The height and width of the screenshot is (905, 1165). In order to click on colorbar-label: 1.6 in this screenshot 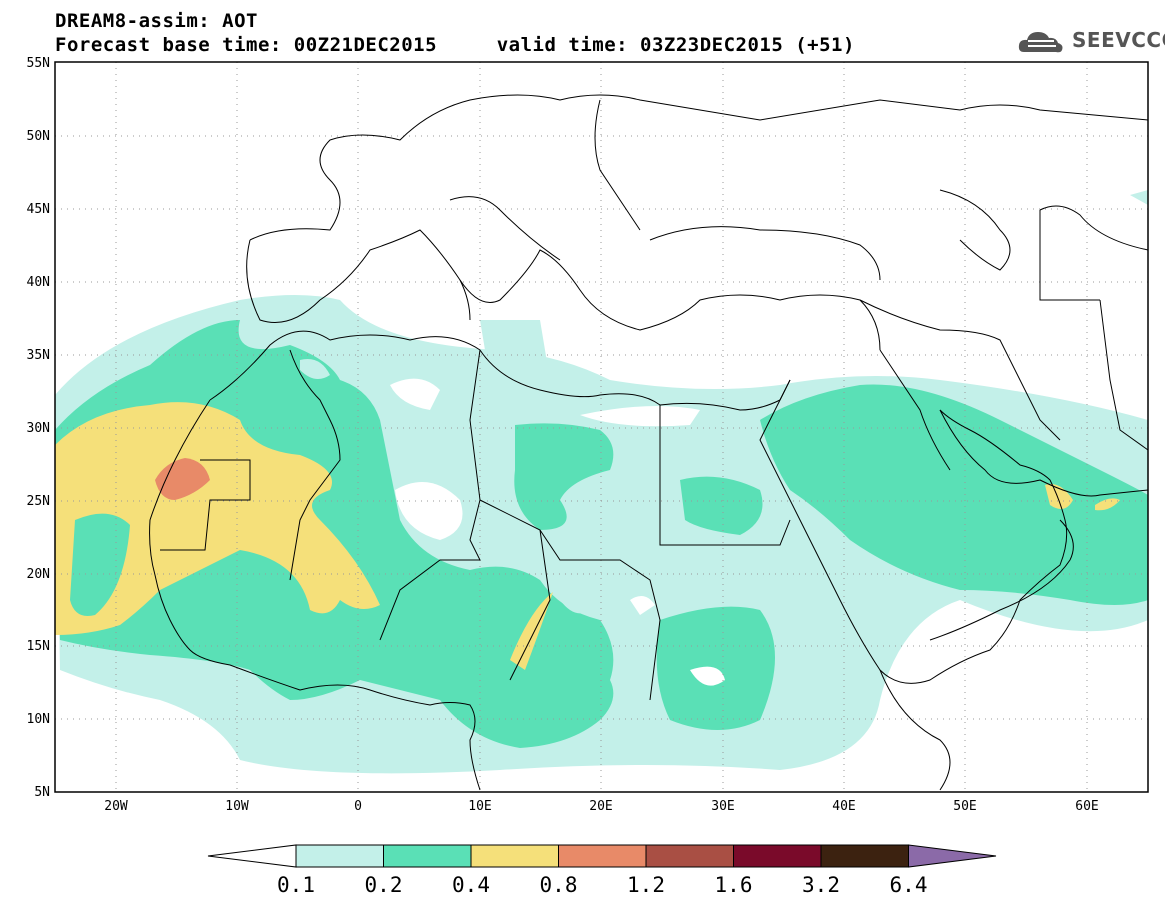, I will do `click(734, 885)`.